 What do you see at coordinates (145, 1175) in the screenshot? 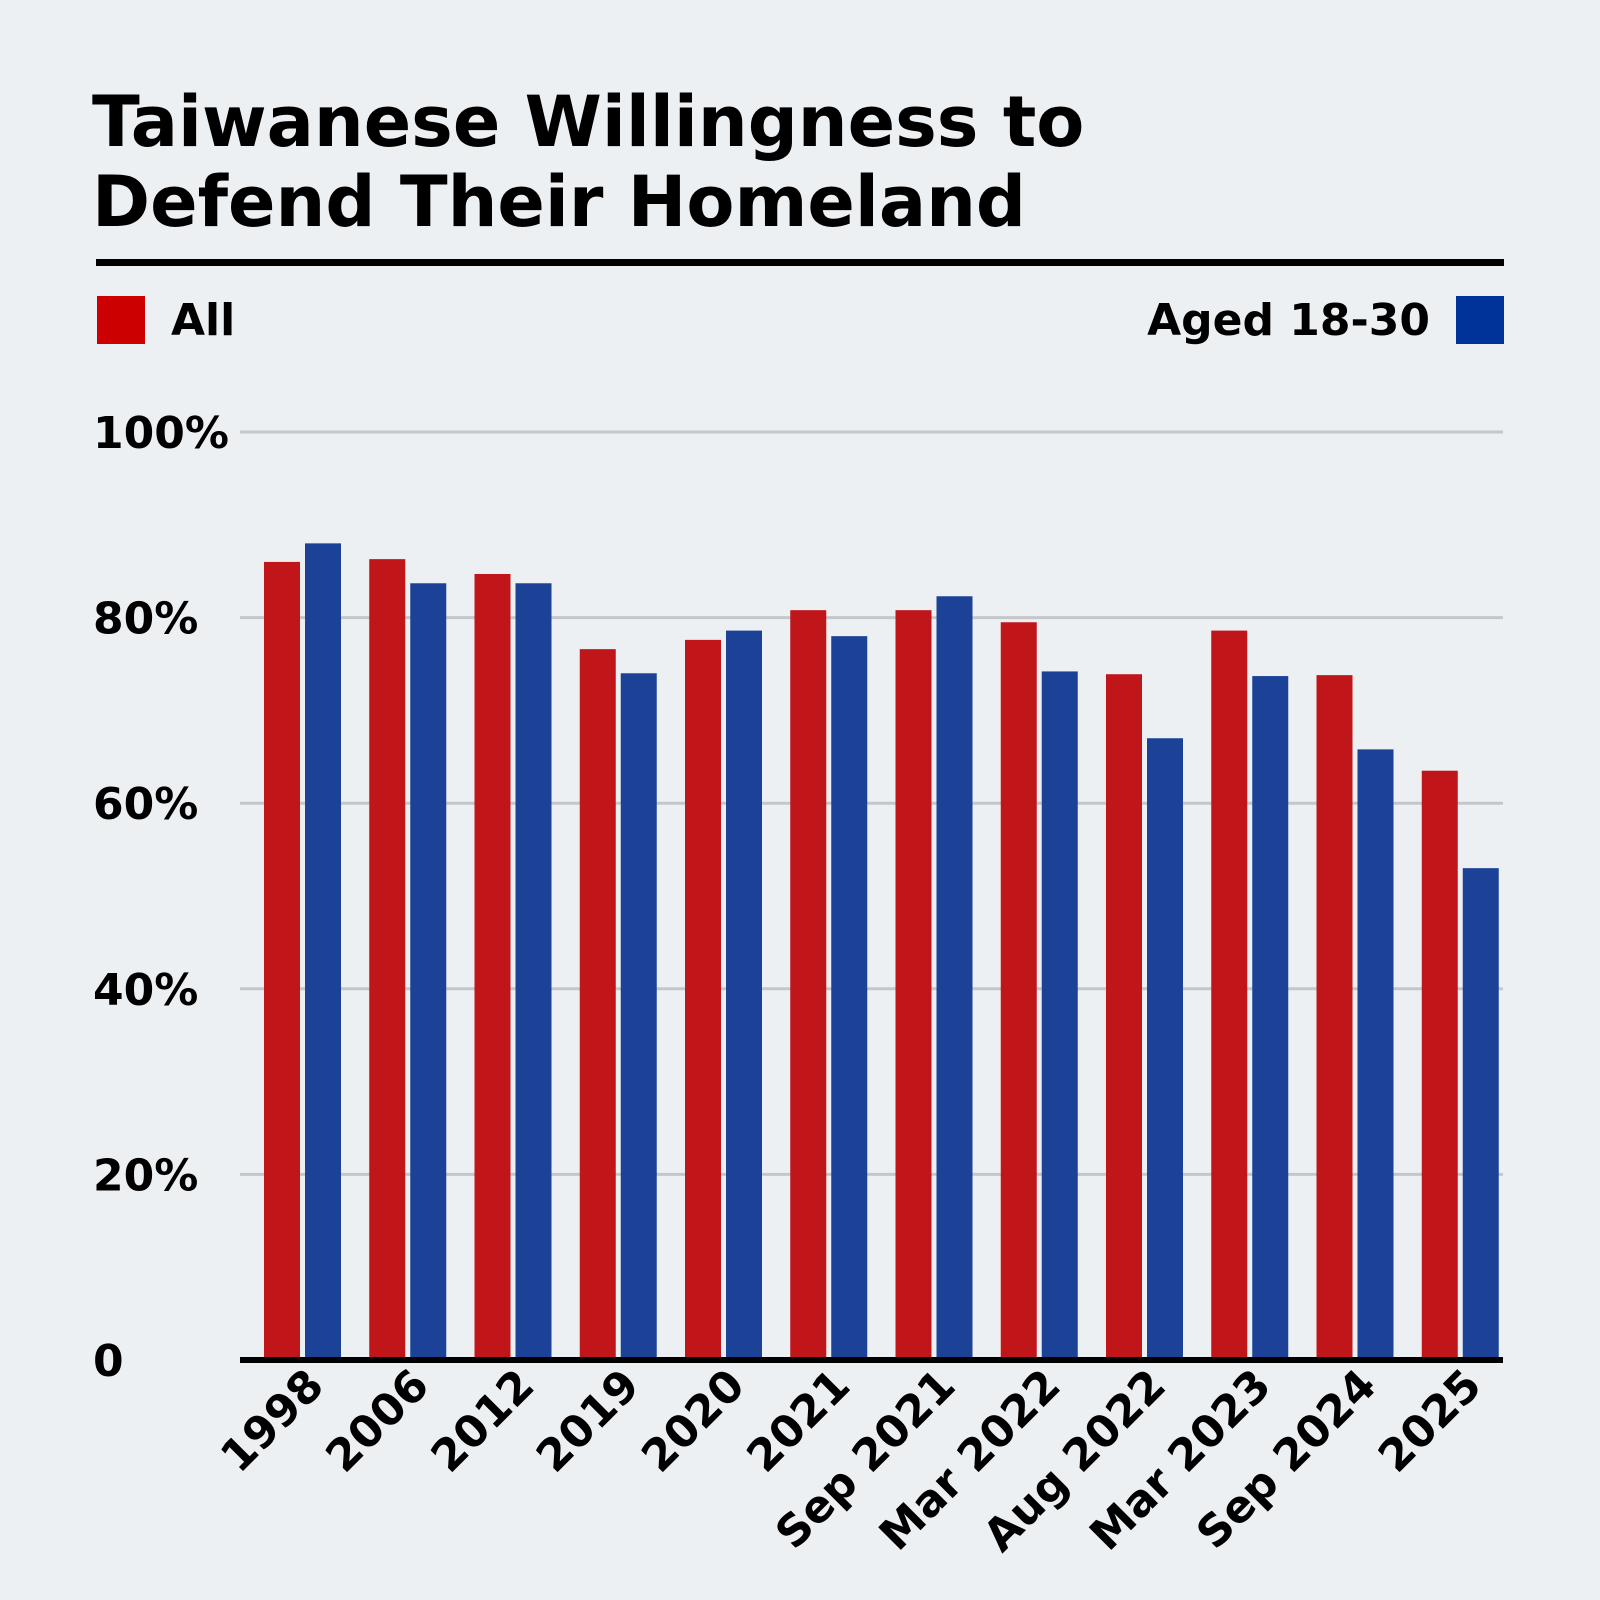
I see `y-tick-label: 20%` at bounding box center [145, 1175].